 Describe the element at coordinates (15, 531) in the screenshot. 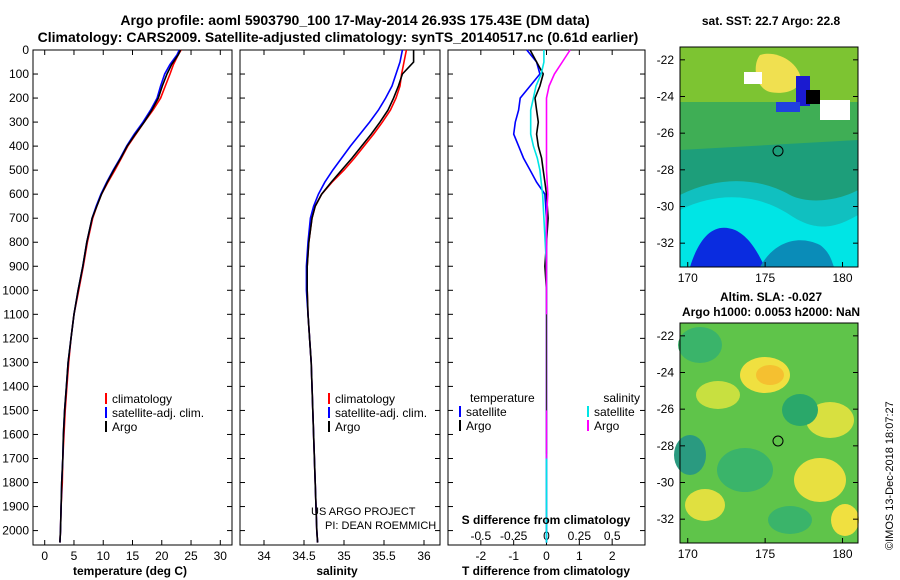

I see `depth-tick-label: 2000` at that location.